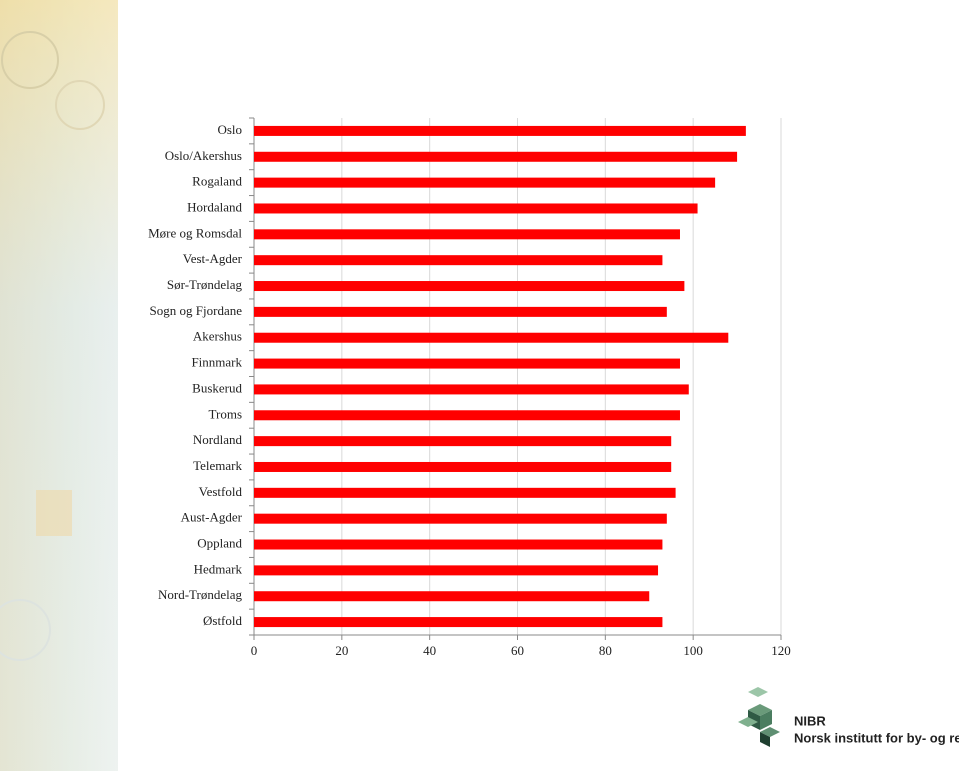  Describe the element at coordinates (217, 387) in the screenshot. I see `y-tick-label: Buskerud` at that location.